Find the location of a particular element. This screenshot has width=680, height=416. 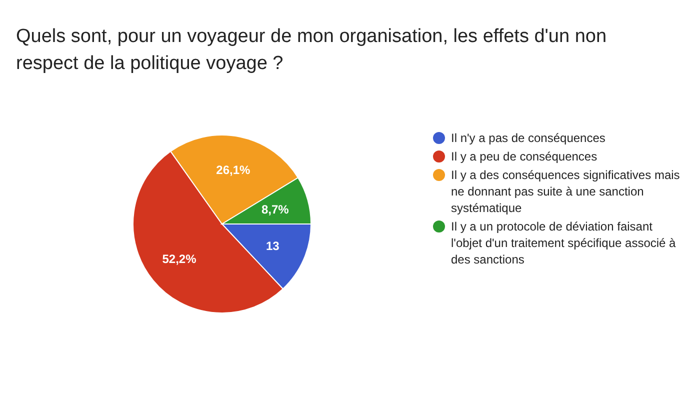

data-label: 52,2% is located at coordinates (179, 259).